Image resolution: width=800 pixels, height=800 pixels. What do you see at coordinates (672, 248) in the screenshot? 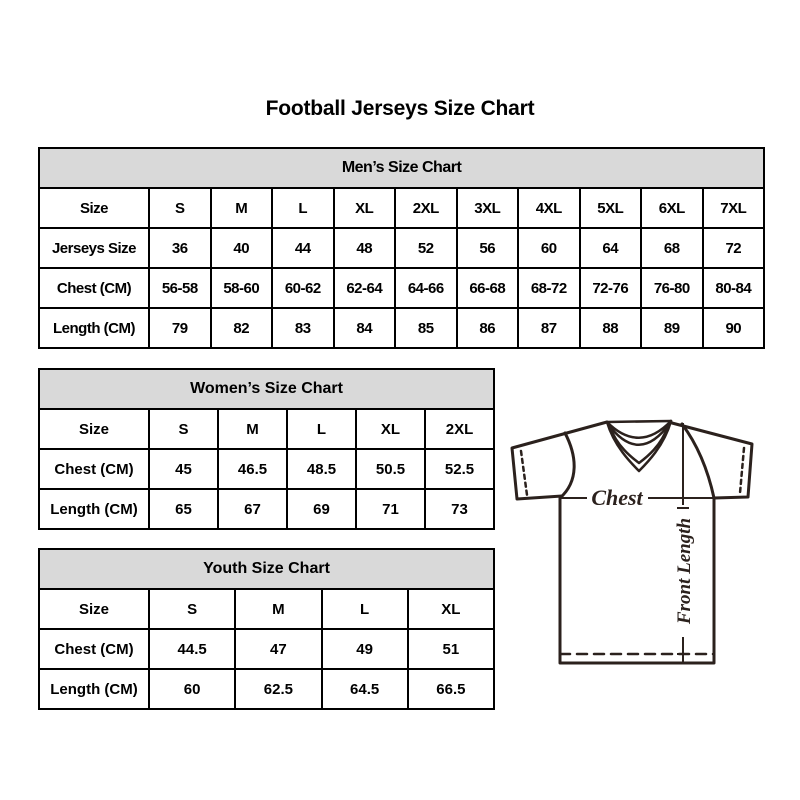
I see `table-cell: 68` at bounding box center [672, 248].